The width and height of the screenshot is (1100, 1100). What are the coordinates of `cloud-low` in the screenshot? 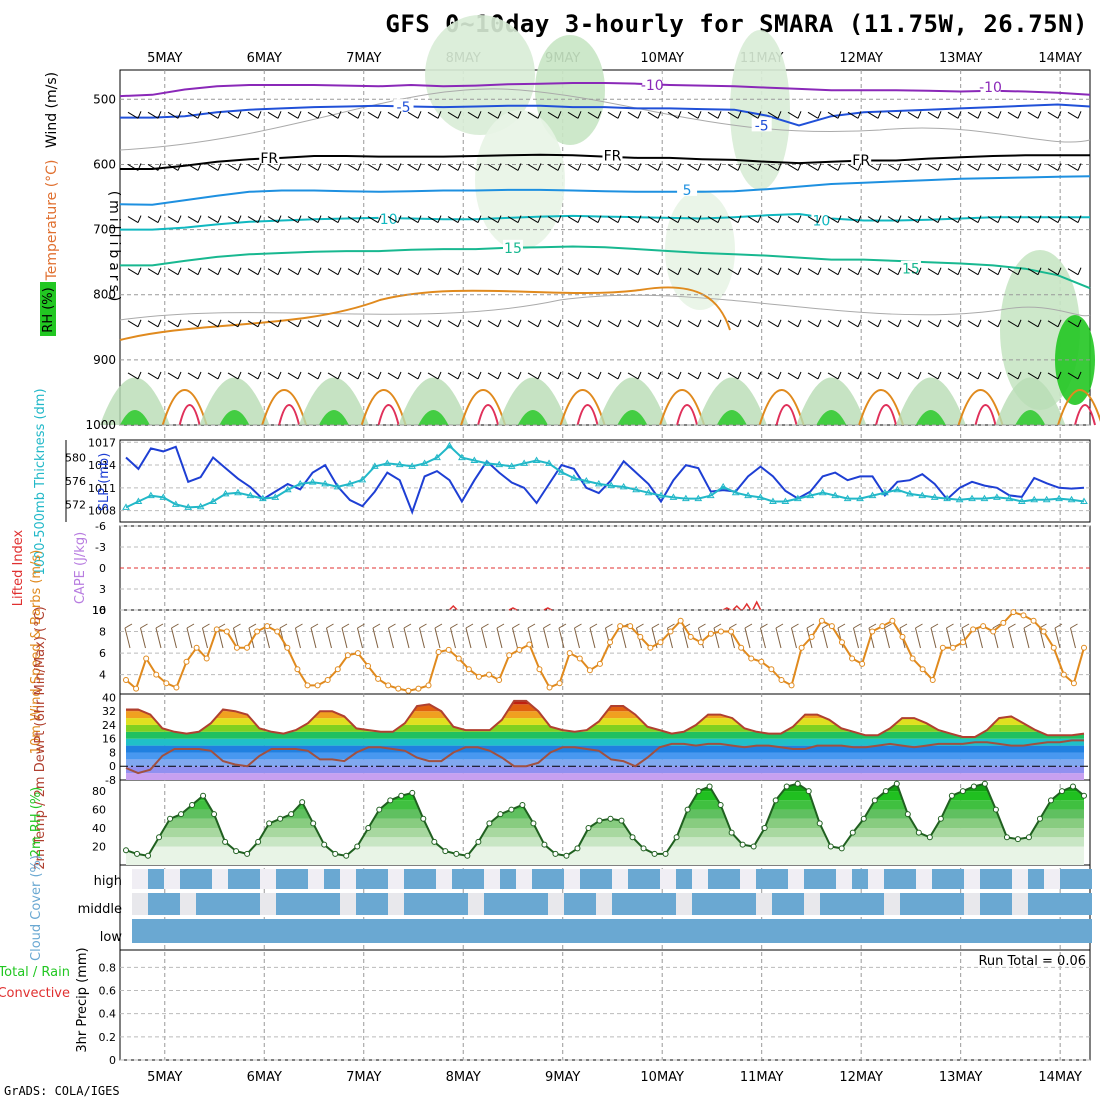 It's located at (780, 931).